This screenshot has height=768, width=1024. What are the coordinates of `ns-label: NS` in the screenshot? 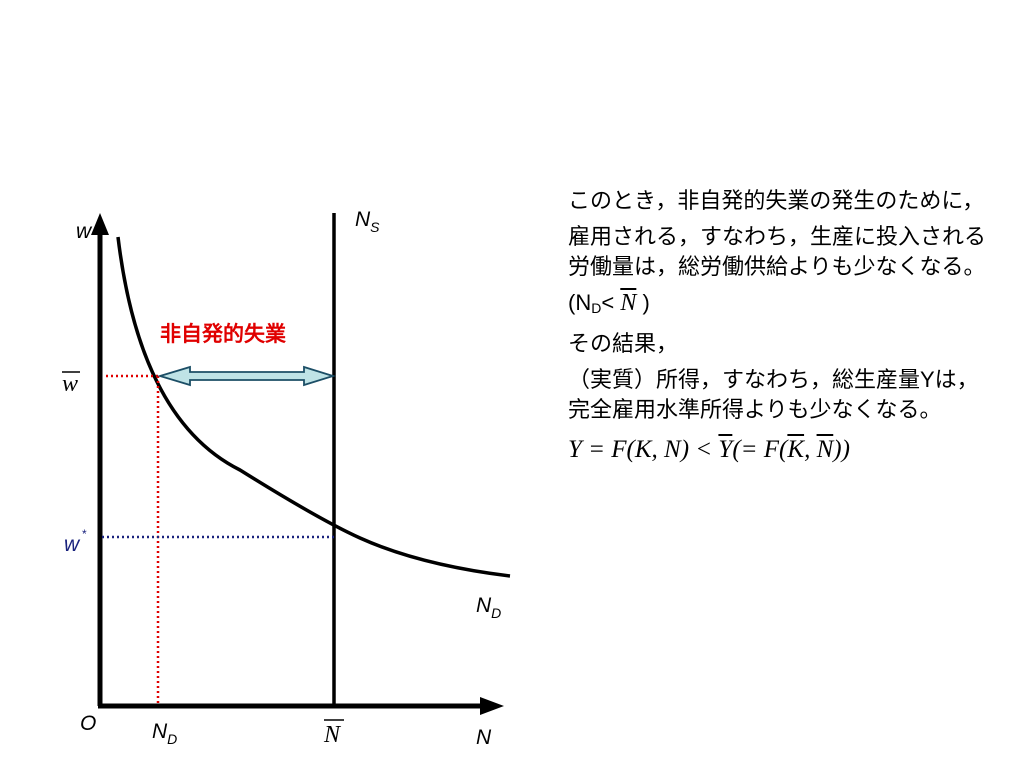 It's located at (367, 221).